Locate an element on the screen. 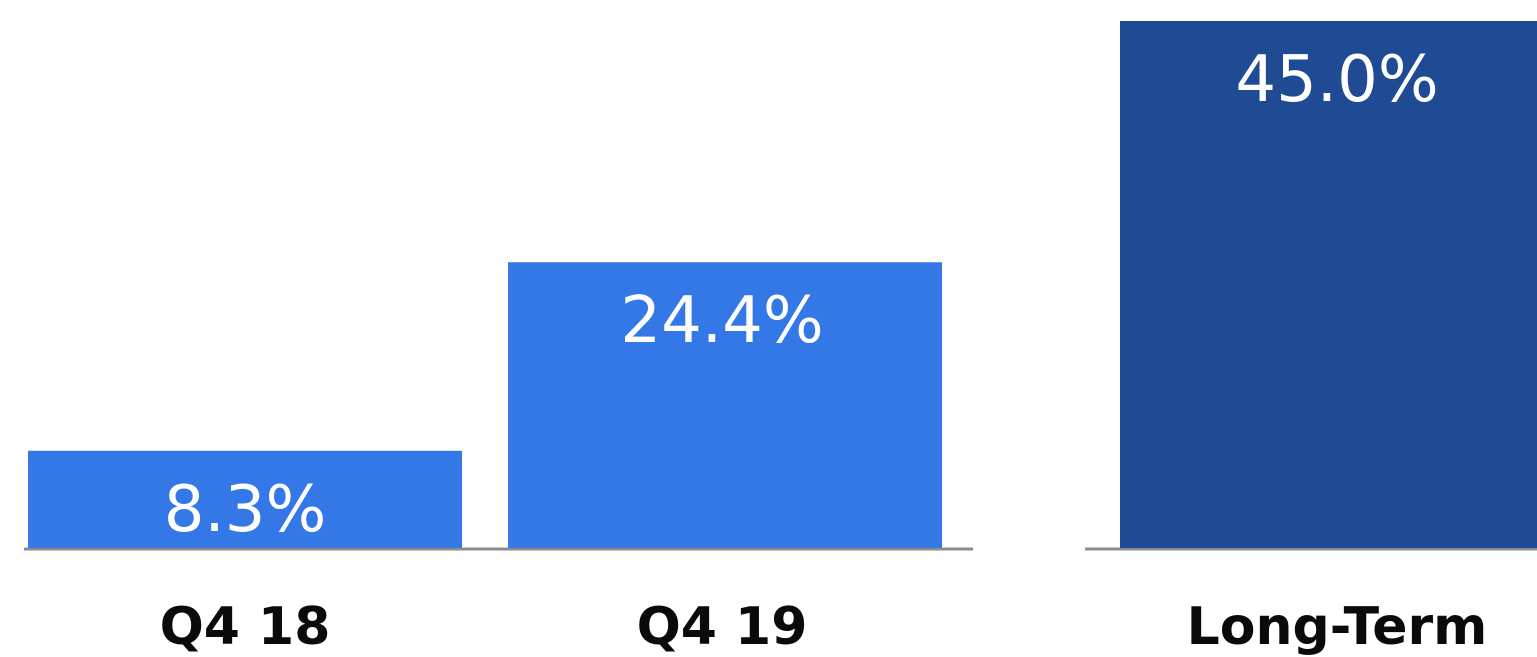  category-label-1: Q4 19 is located at coordinates (722, 627).